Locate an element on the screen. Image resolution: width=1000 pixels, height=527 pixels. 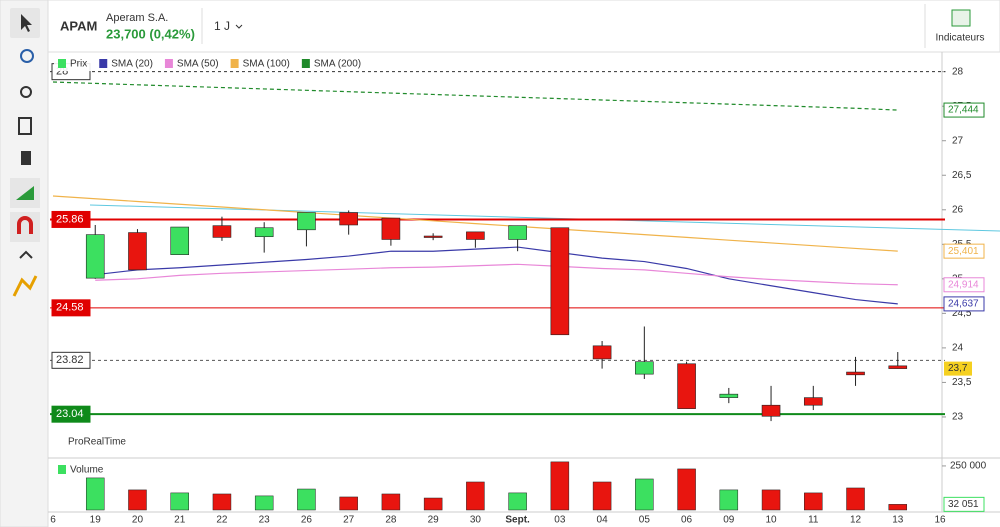
level-label: 23.04 is located at coordinates (70, 414).